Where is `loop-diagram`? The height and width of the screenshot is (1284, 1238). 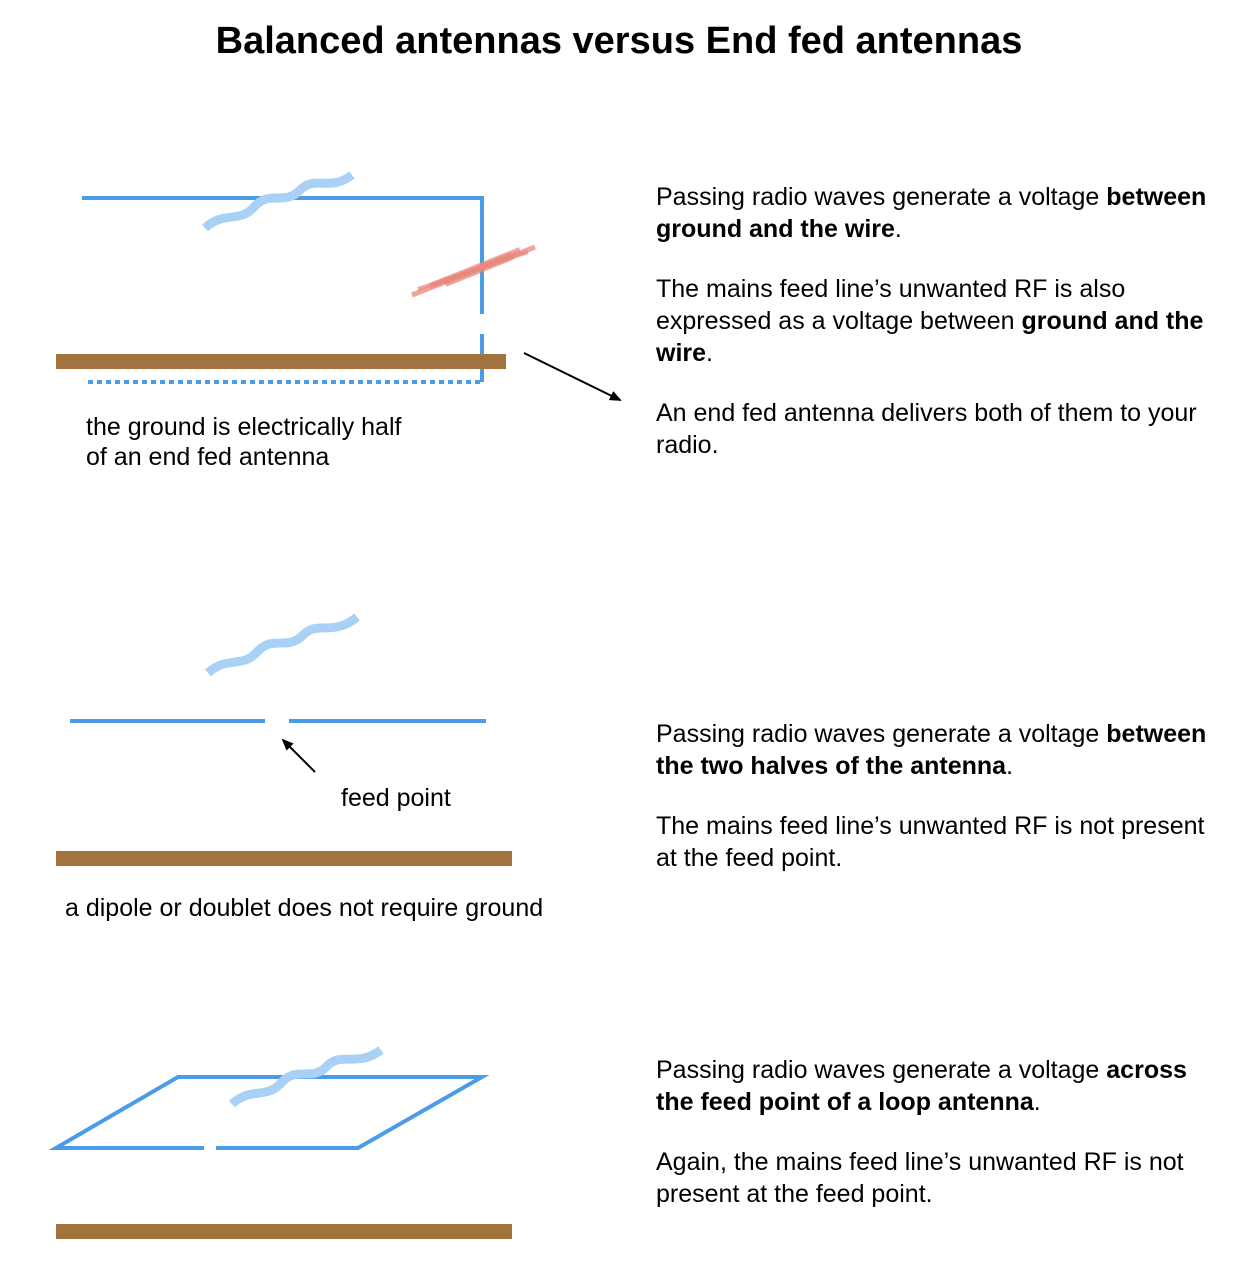 loop-diagram is located at coordinates (280, 1142).